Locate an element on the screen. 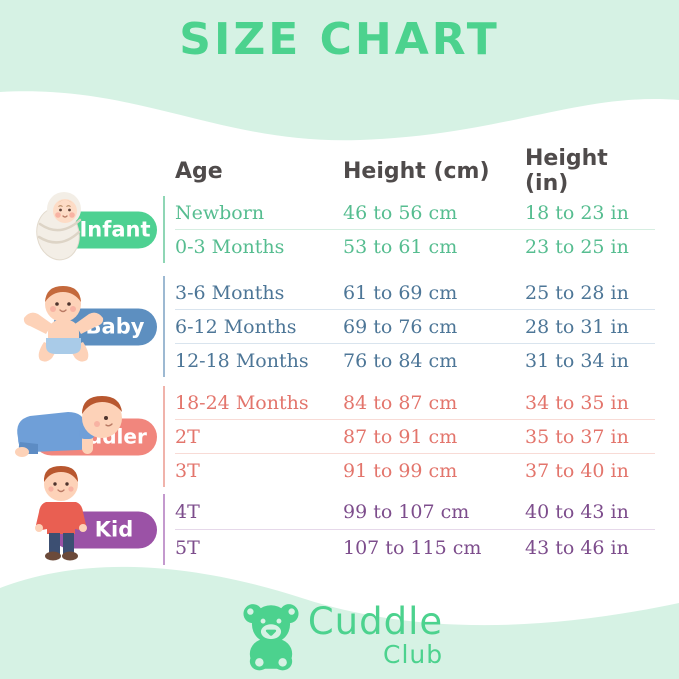  height-in-cell: 18 to 23 in is located at coordinates (577, 212).